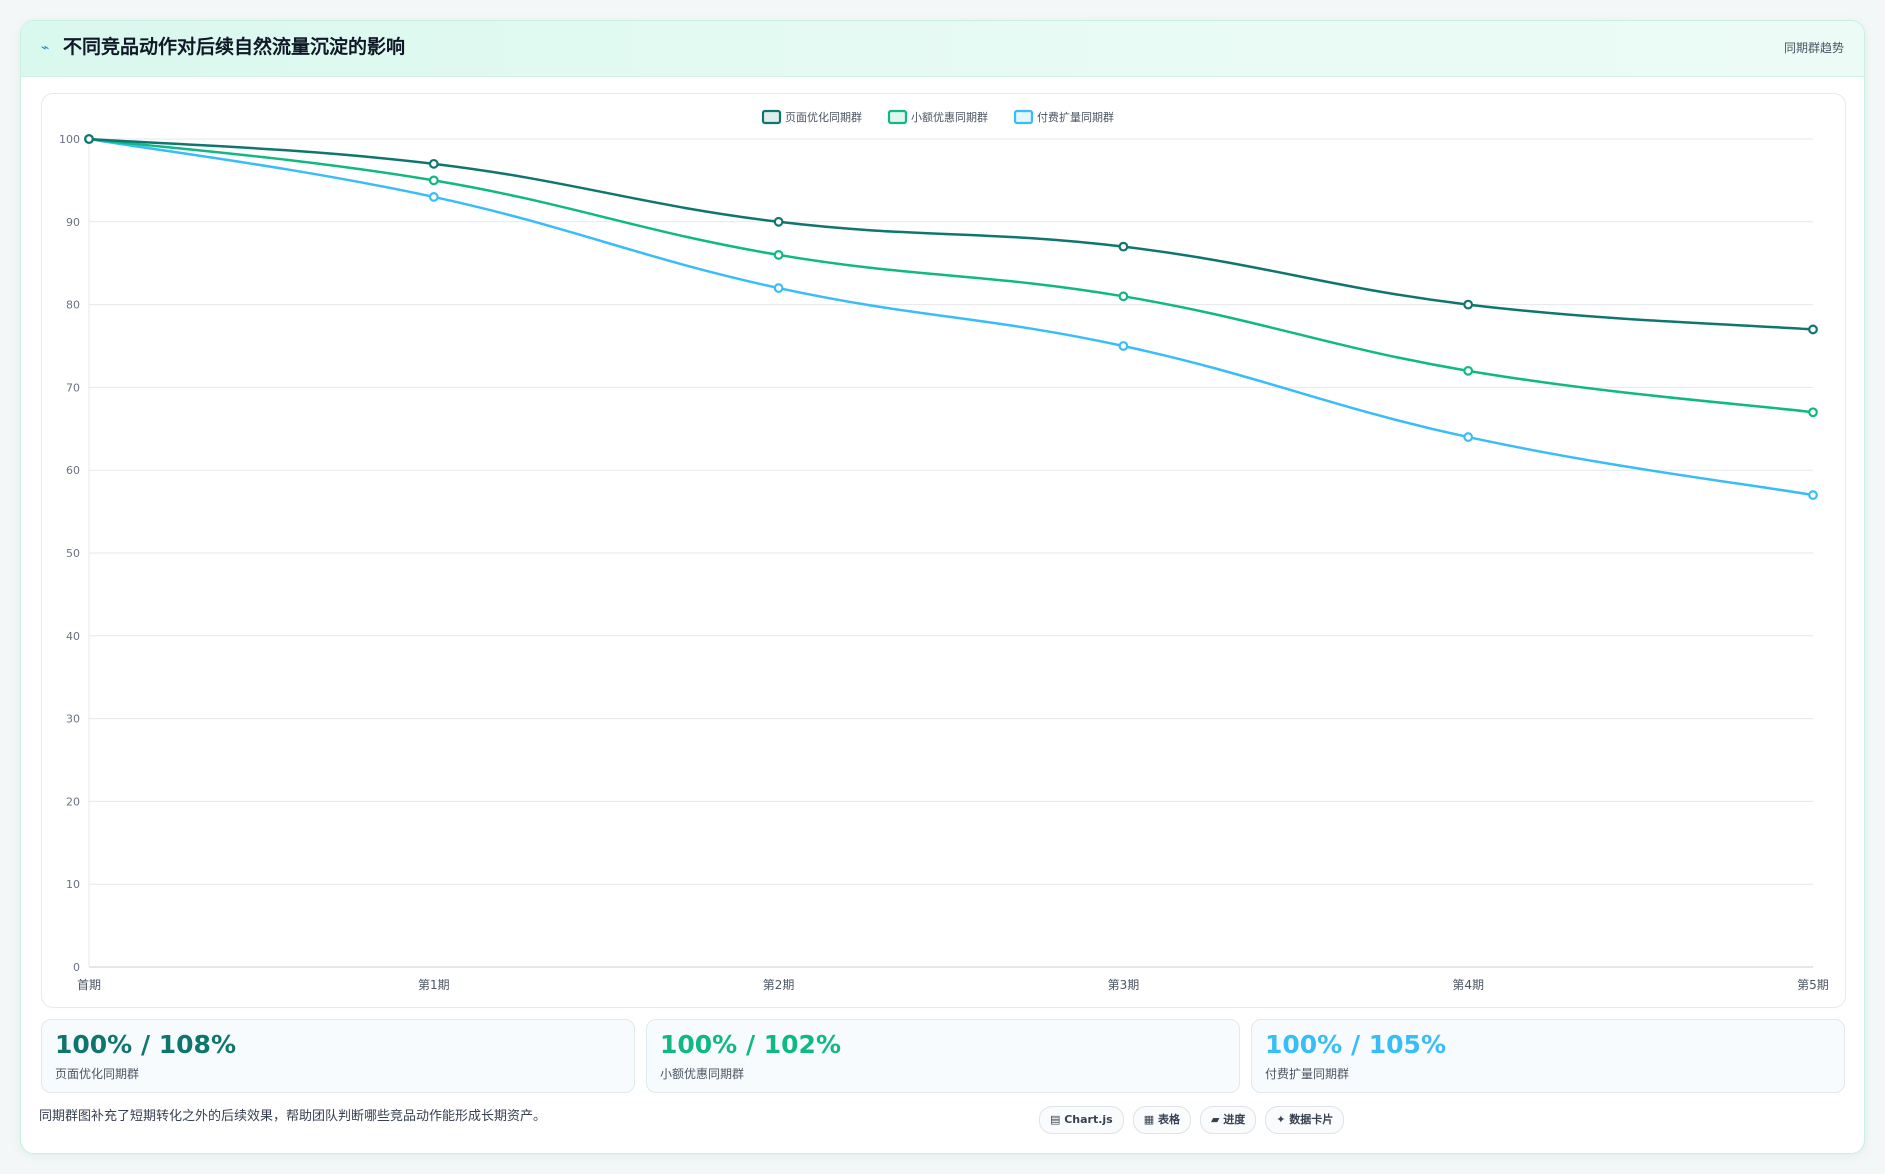  What do you see at coordinates (1813, 48) in the screenshot?
I see `header-tag: 同期群趋势` at bounding box center [1813, 48].